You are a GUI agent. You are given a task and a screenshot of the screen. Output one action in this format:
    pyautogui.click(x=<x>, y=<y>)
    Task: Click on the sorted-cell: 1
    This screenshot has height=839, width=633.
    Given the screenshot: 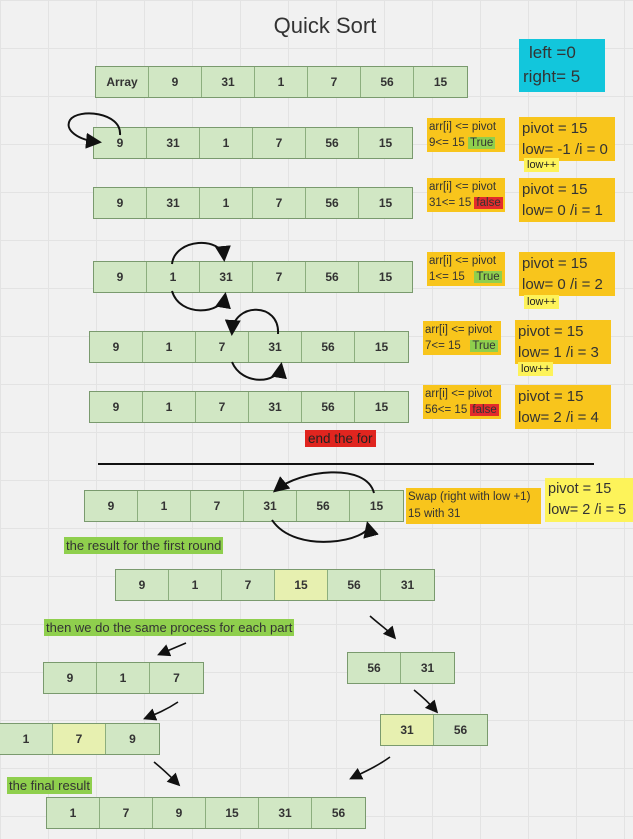 What is the action you would take?
    pyautogui.click(x=26, y=739)
    